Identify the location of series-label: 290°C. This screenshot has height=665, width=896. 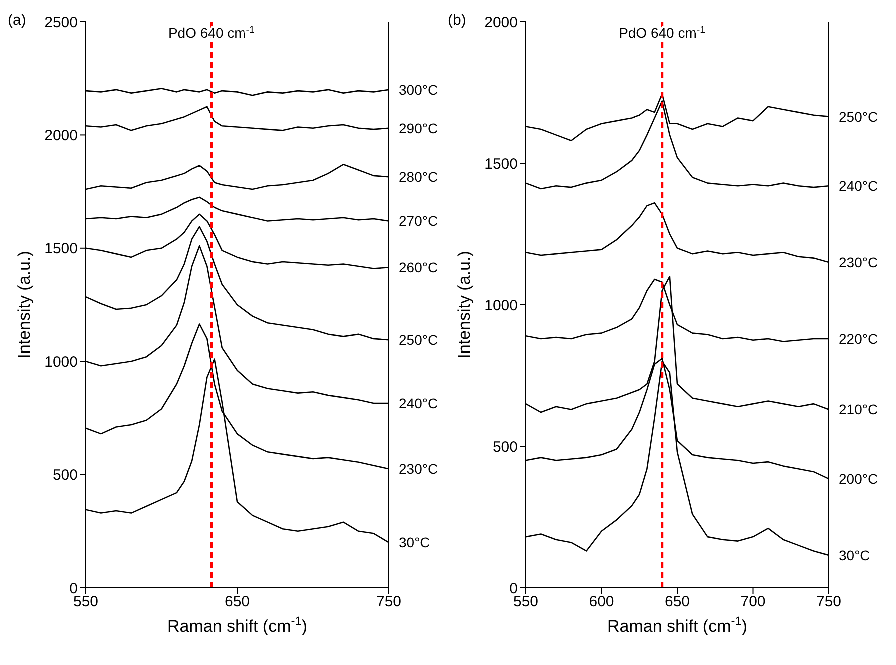
(418, 128).